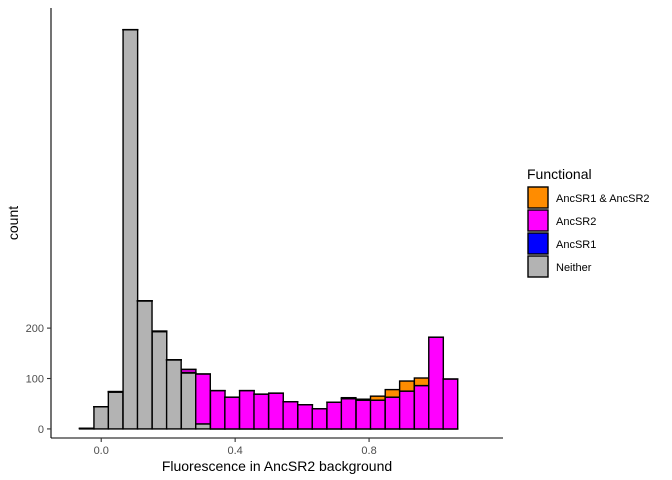 The image size is (672, 480). I want to click on legend-label: Neither, so click(574, 268).